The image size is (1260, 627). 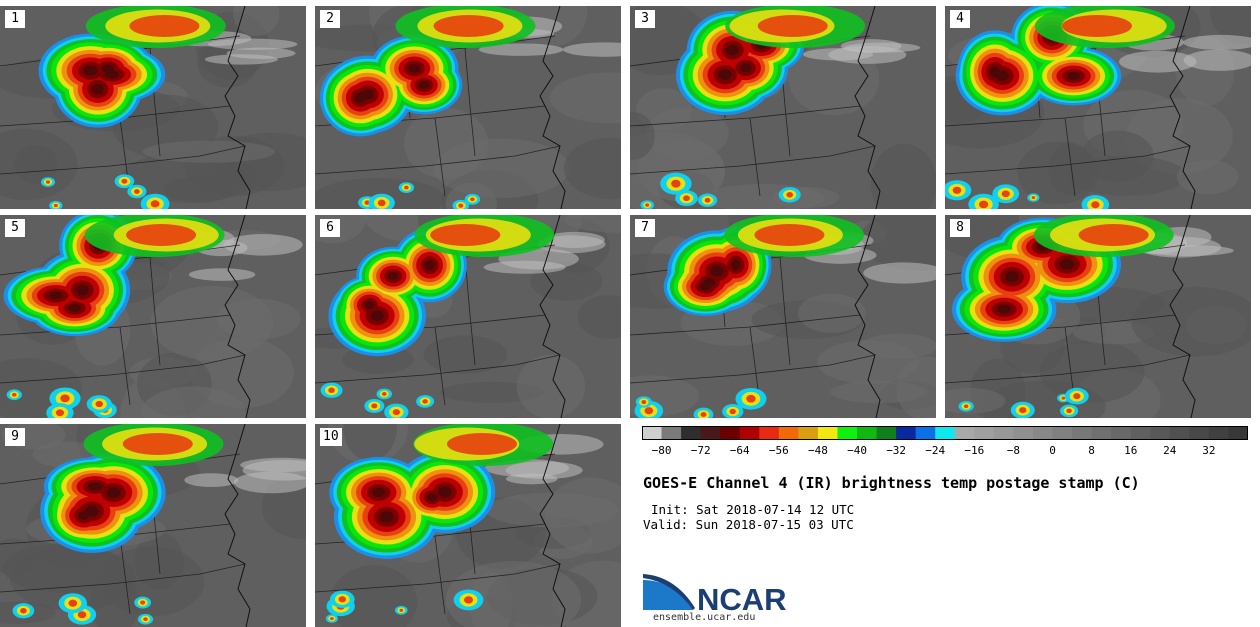 I want to click on member-number-label: 7, so click(x=645, y=228).